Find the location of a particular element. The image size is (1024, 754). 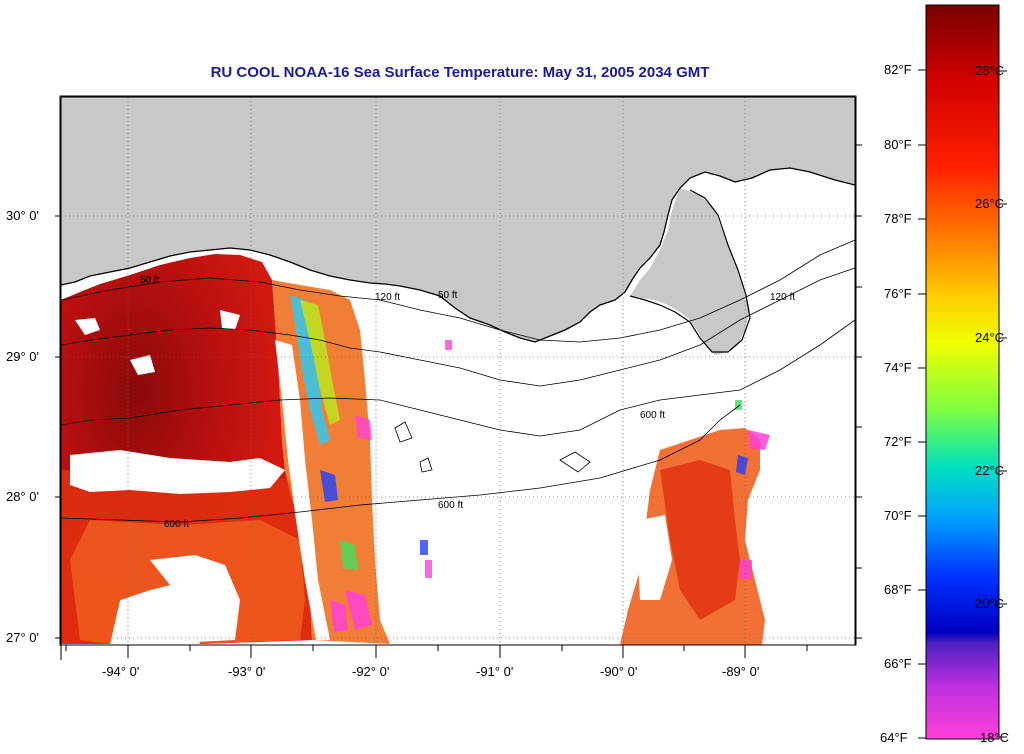

lon-label: -90° 0' is located at coordinates (619, 671).